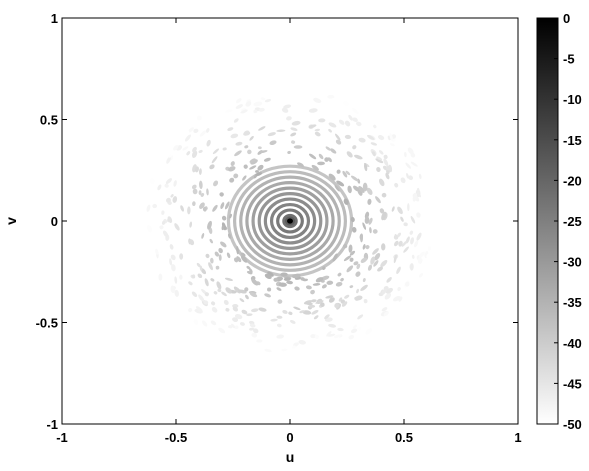  What do you see at coordinates (568, 221) in the screenshot?
I see `colorbar-axis: 0 -5 -10 -15 -20 -25 -30 -35 -40 -45 -50` at bounding box center [568, 221].